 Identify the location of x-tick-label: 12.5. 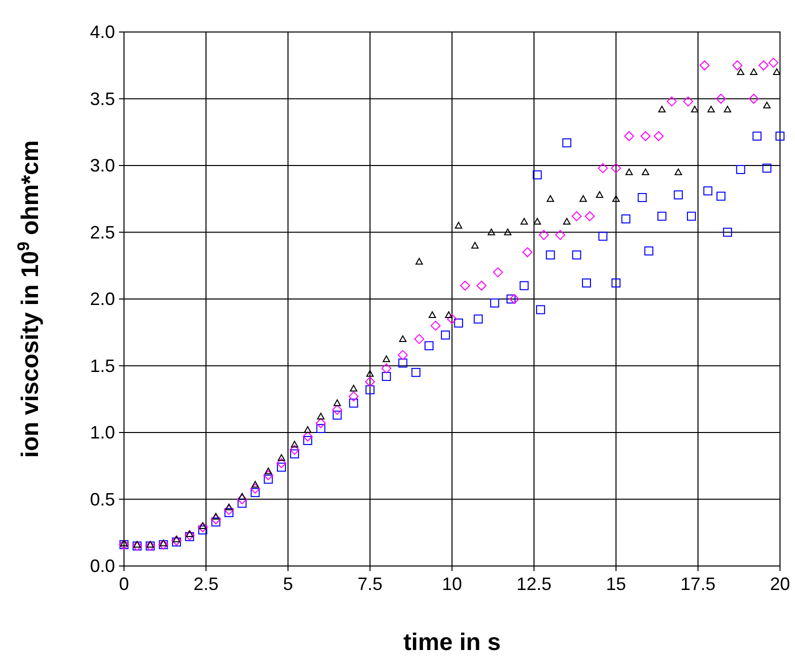
(534, 584).